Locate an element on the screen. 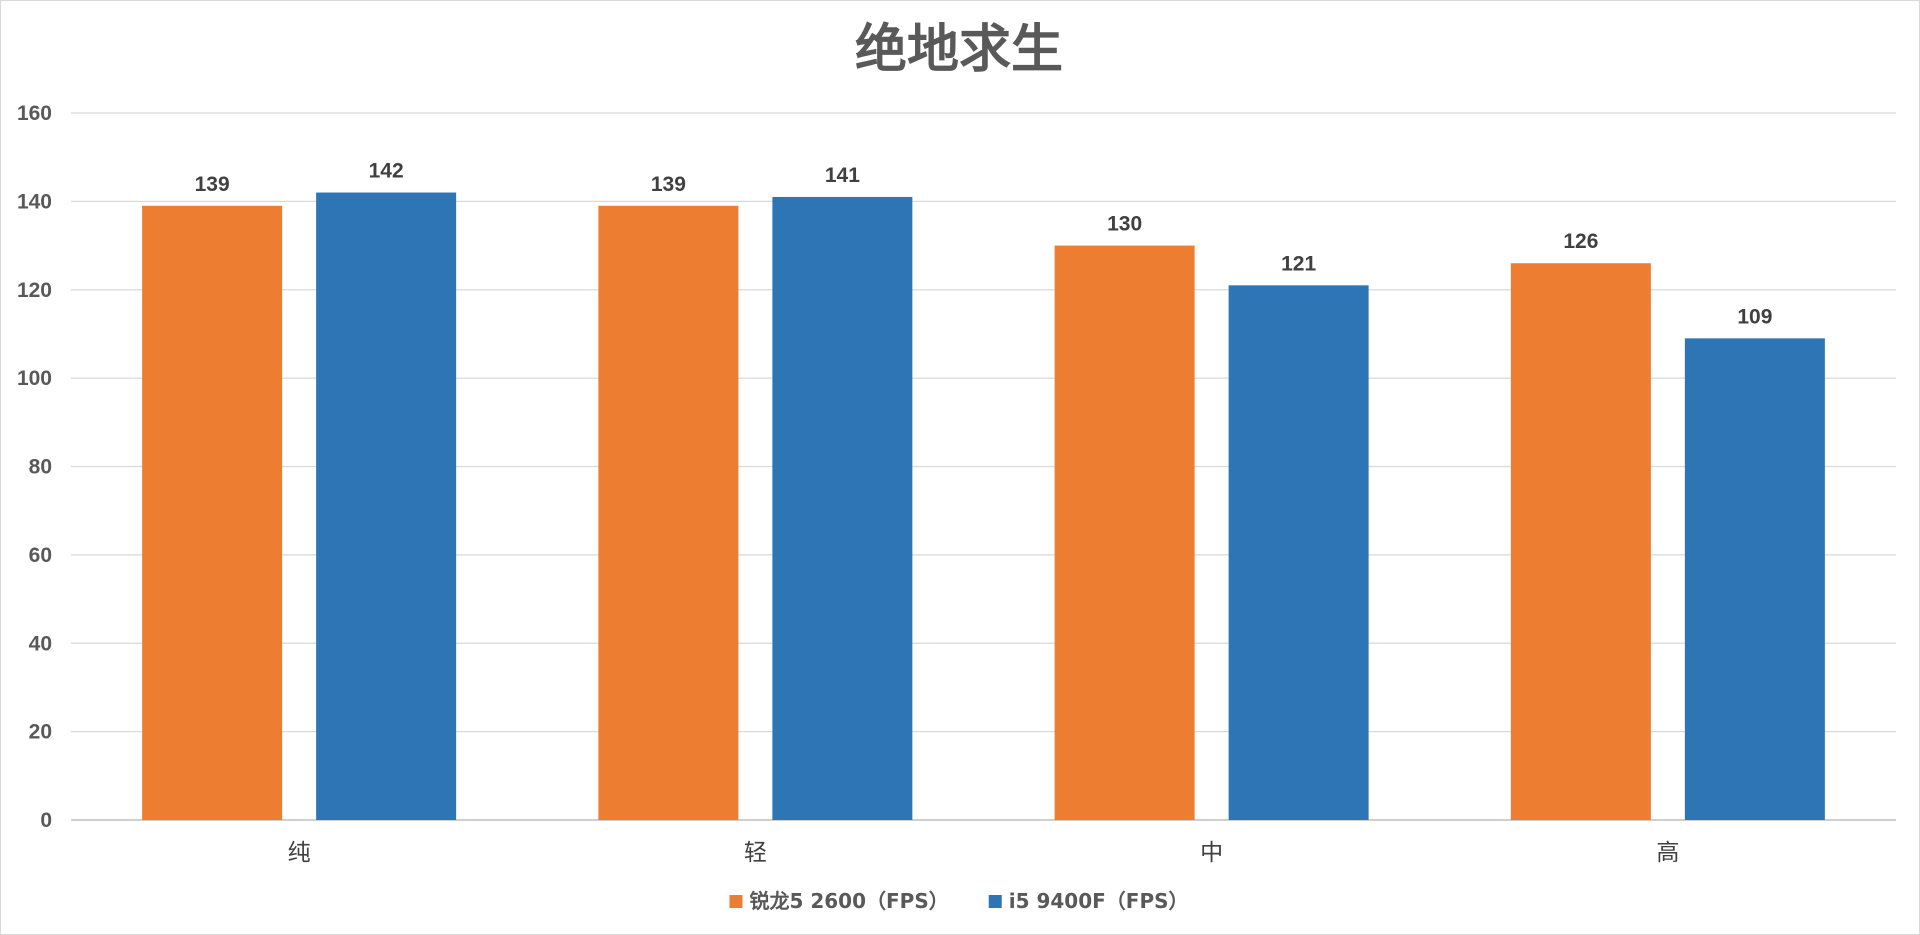  y-tick-label: 100 is located at coordinates (34, 378).